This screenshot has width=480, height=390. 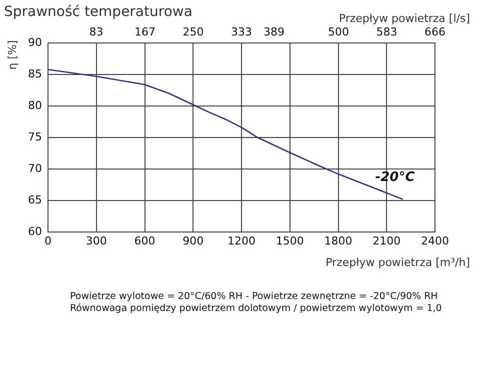 What do you see at coordinates (12, 55) in the screenshot?
I see `y-axis-title: η [%]` at bounding box center [12, 55].